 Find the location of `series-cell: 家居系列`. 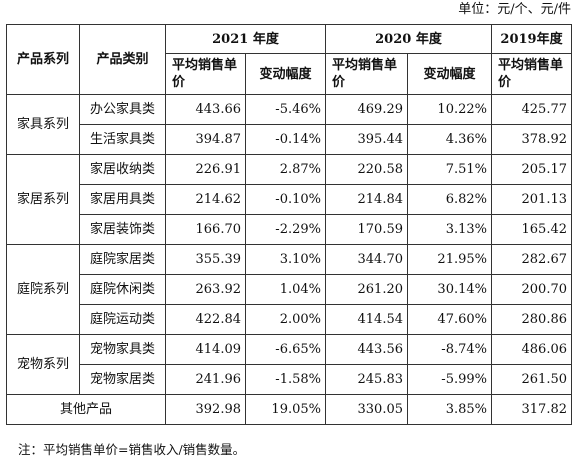

series-cell: 家居系列 is located at coordinates (43, 199).